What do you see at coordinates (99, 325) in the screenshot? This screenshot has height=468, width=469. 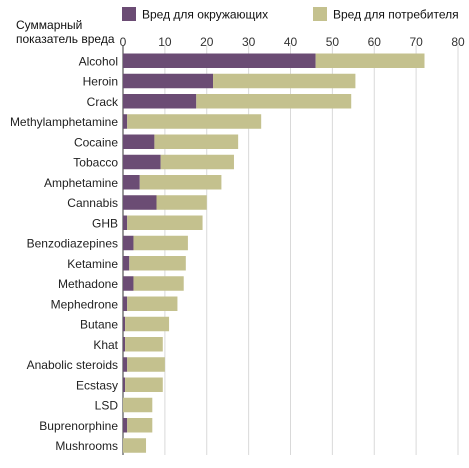 I see `category-label: Butane` at bounding box center [99, 325].